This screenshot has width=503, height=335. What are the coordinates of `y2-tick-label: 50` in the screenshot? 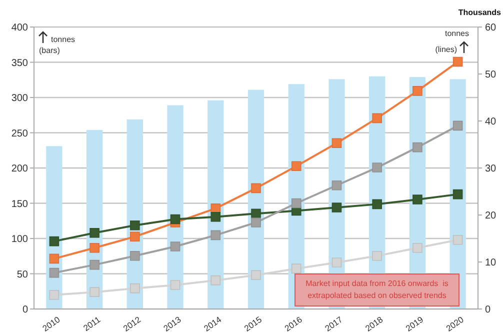 It's located at (491, 75).